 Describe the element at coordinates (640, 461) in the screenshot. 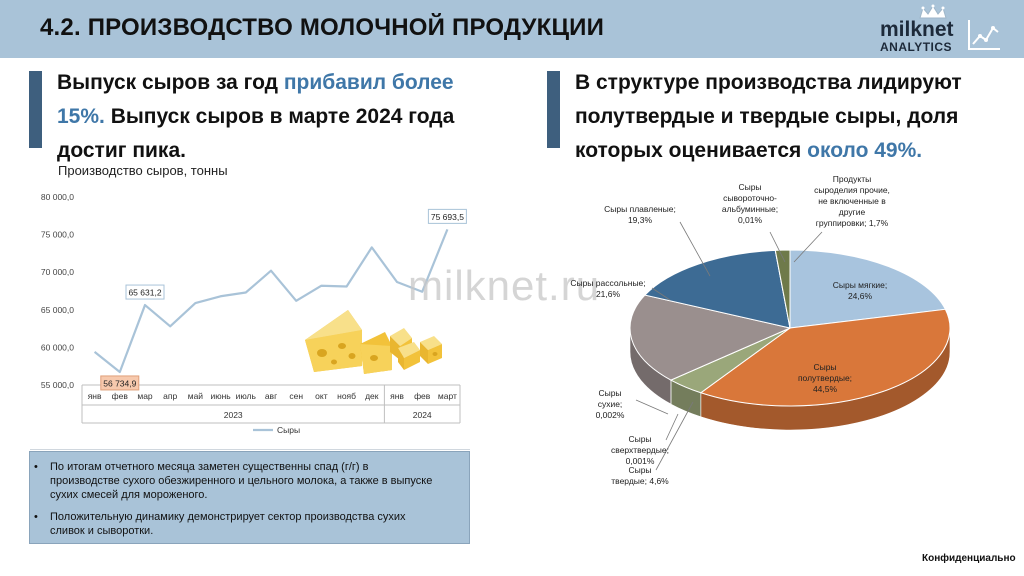

I see `pie-label-line: 0,001%` at that location.